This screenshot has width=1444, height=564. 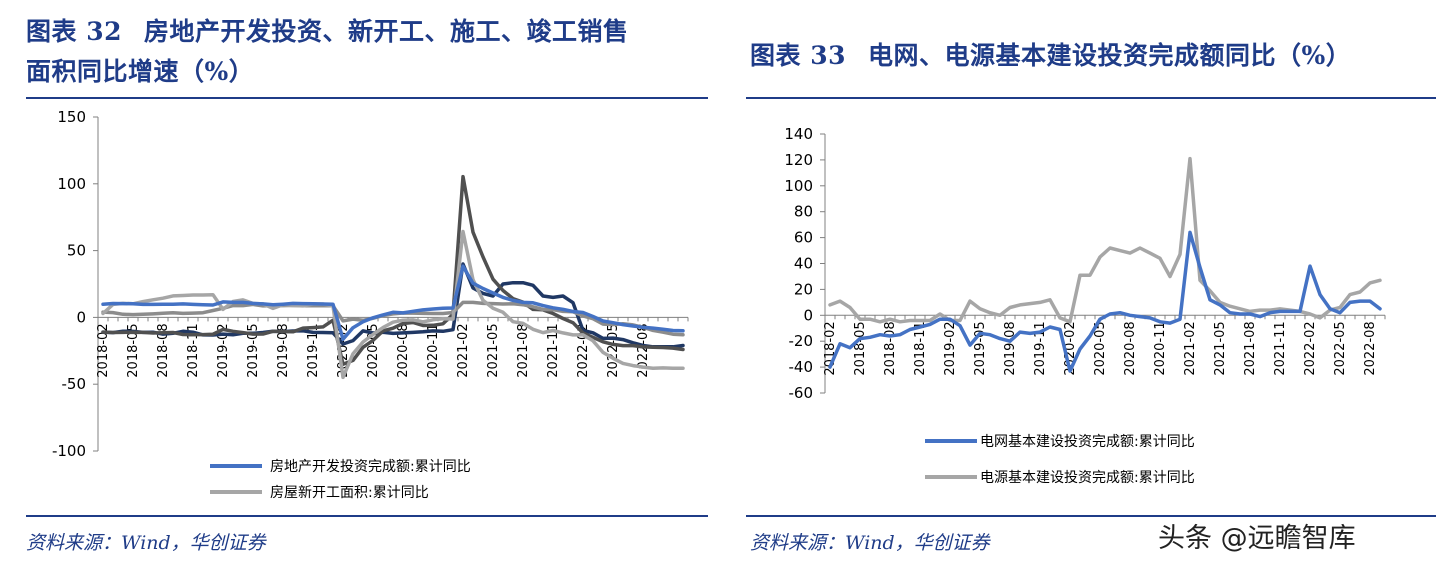 What do you see at coordinates (1110, 55) in the screenshot?
I see `title-text: 电网、电源基本建设投资完成额同比（%）` at bounding box center [1110, 55].